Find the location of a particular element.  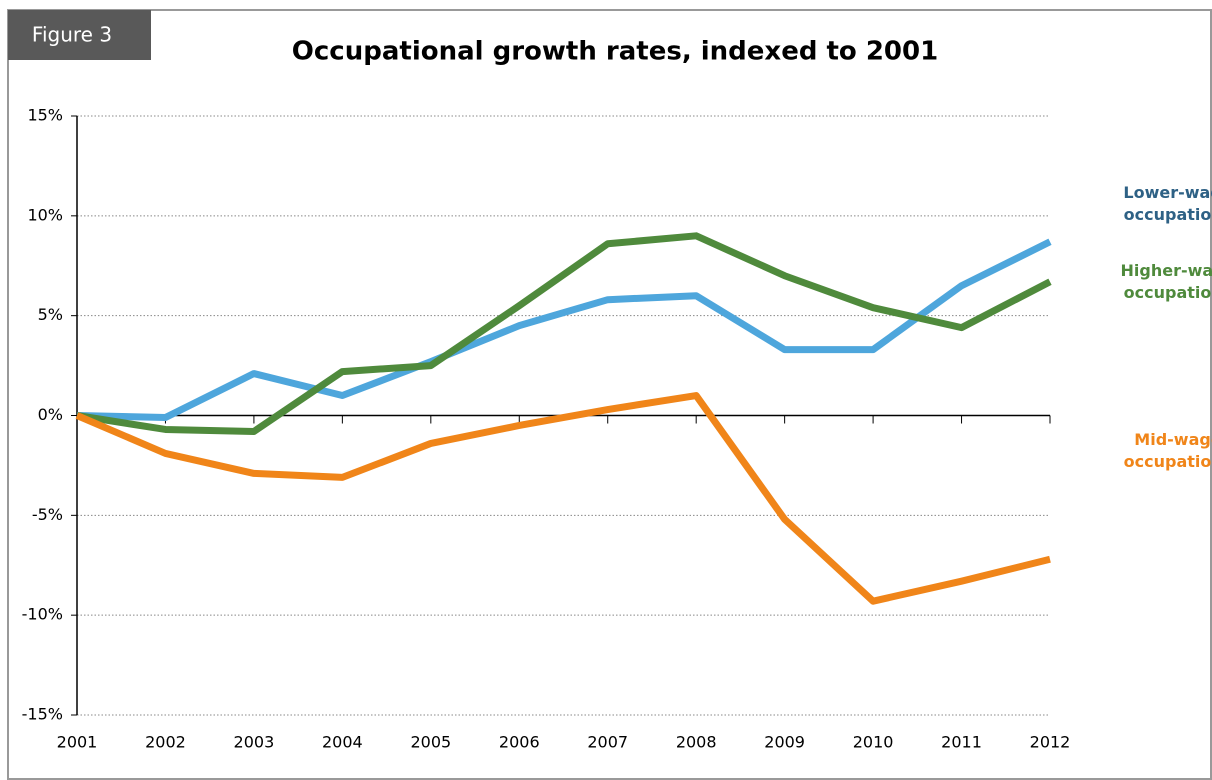

x-tick-label: 2002 is located at coordinates (165, 742).